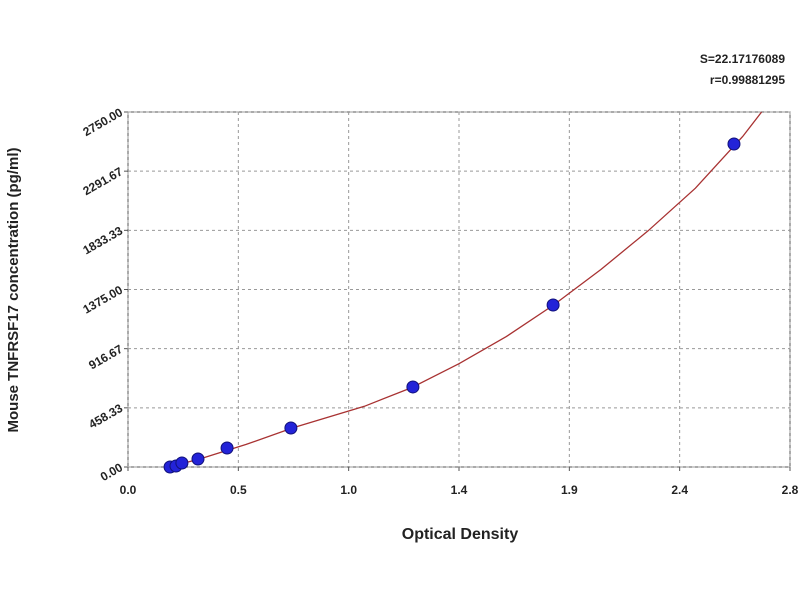  Describe the element at coordinates (747, 80) in the screenshot. I see `stat-r: r=0.99881295` at that location.